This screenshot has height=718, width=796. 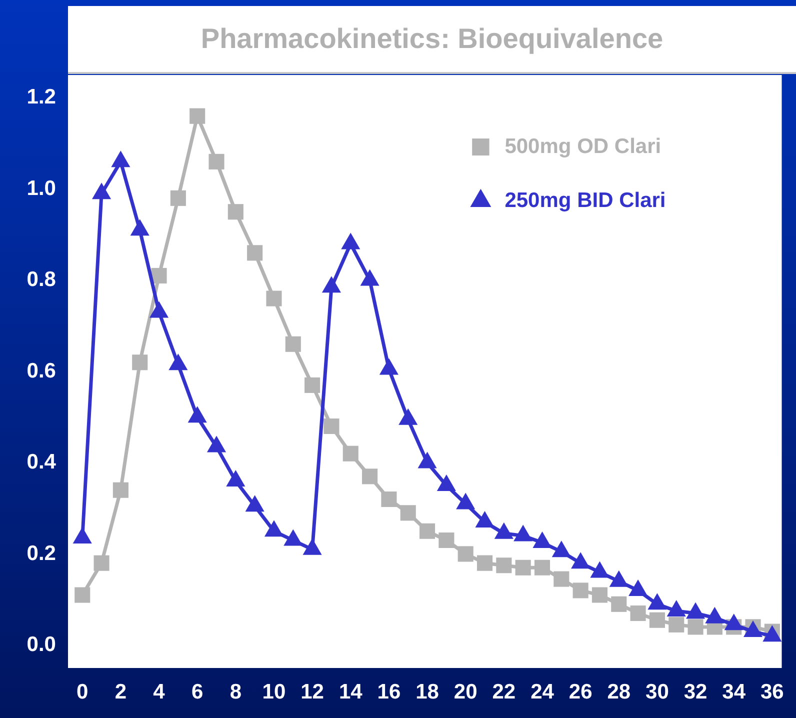 I want to click on x-tick-label: 34, so click(x=734, y=692).